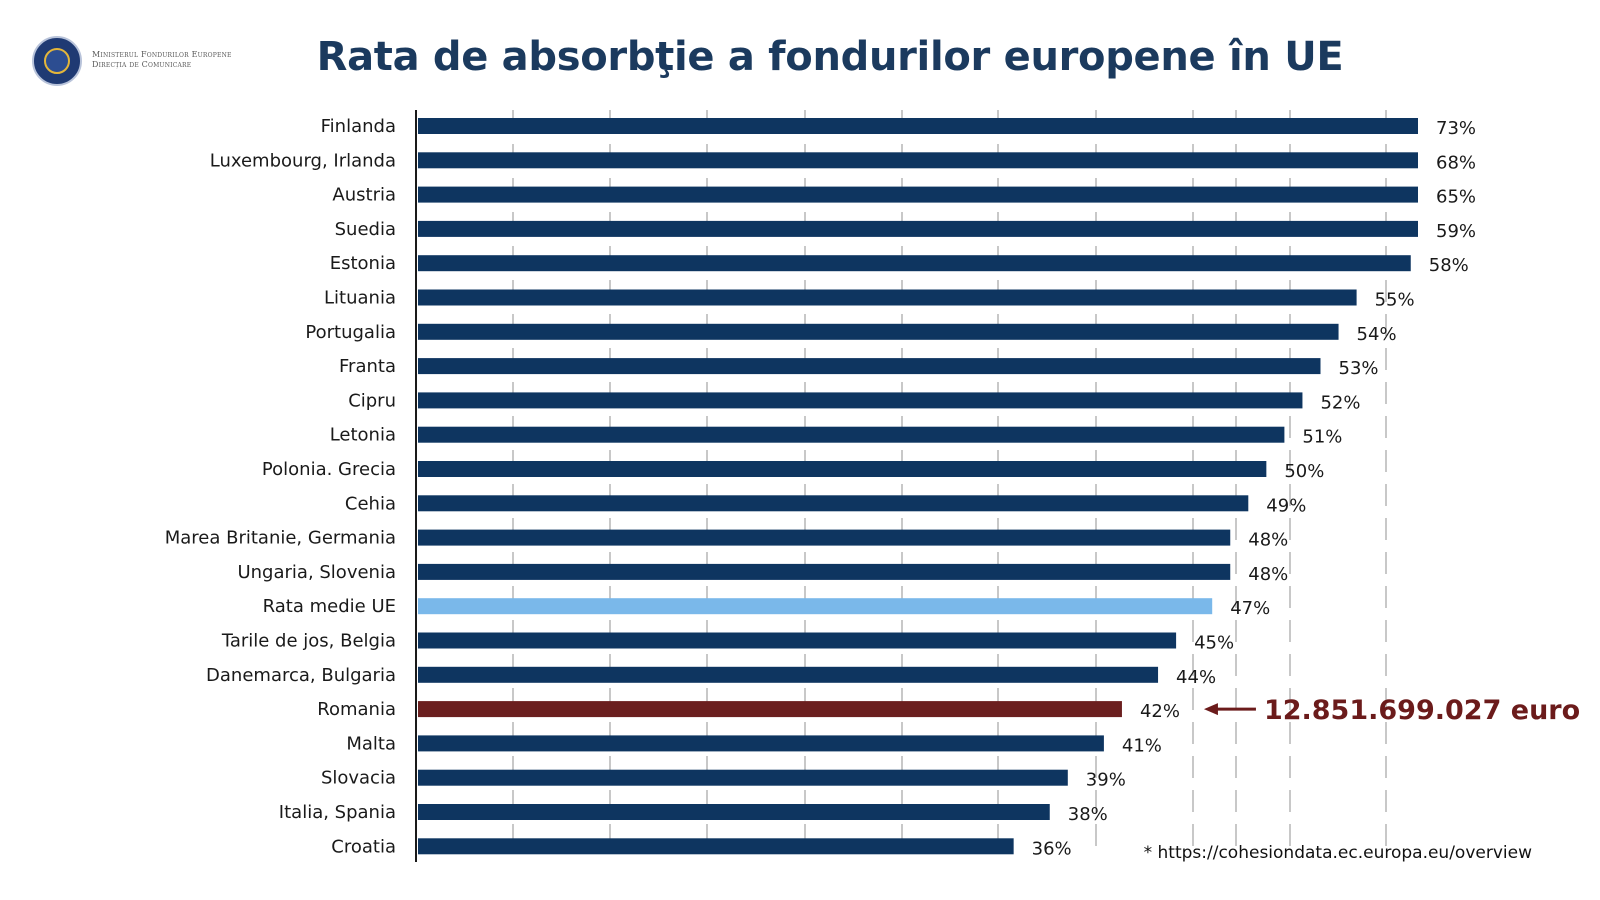 The image size is (1600, 900). I want to click on bar-franta, so click(869, 366).